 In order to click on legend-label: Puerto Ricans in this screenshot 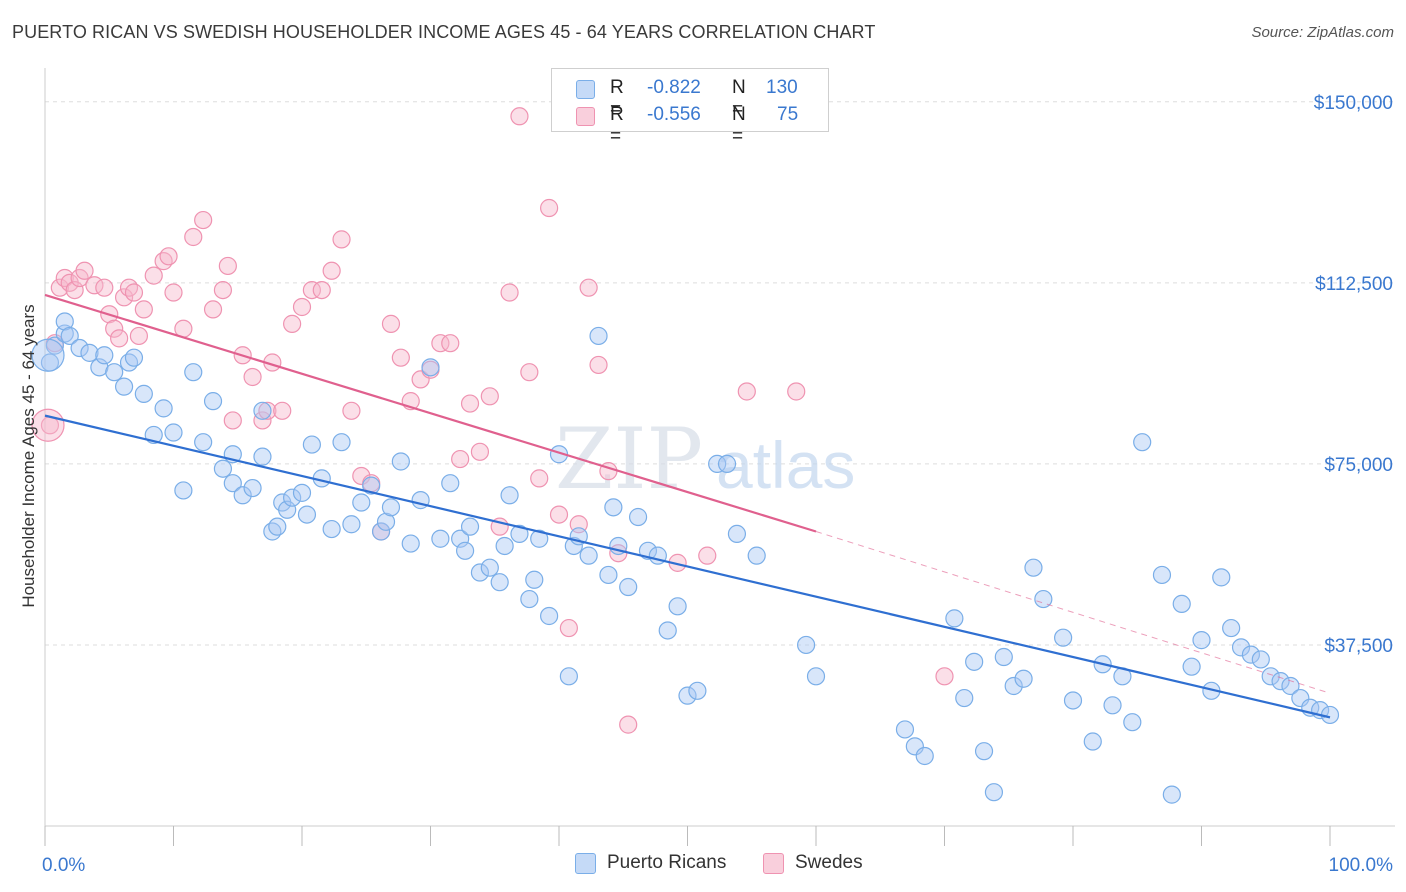, I will do `click(667, 862)`.